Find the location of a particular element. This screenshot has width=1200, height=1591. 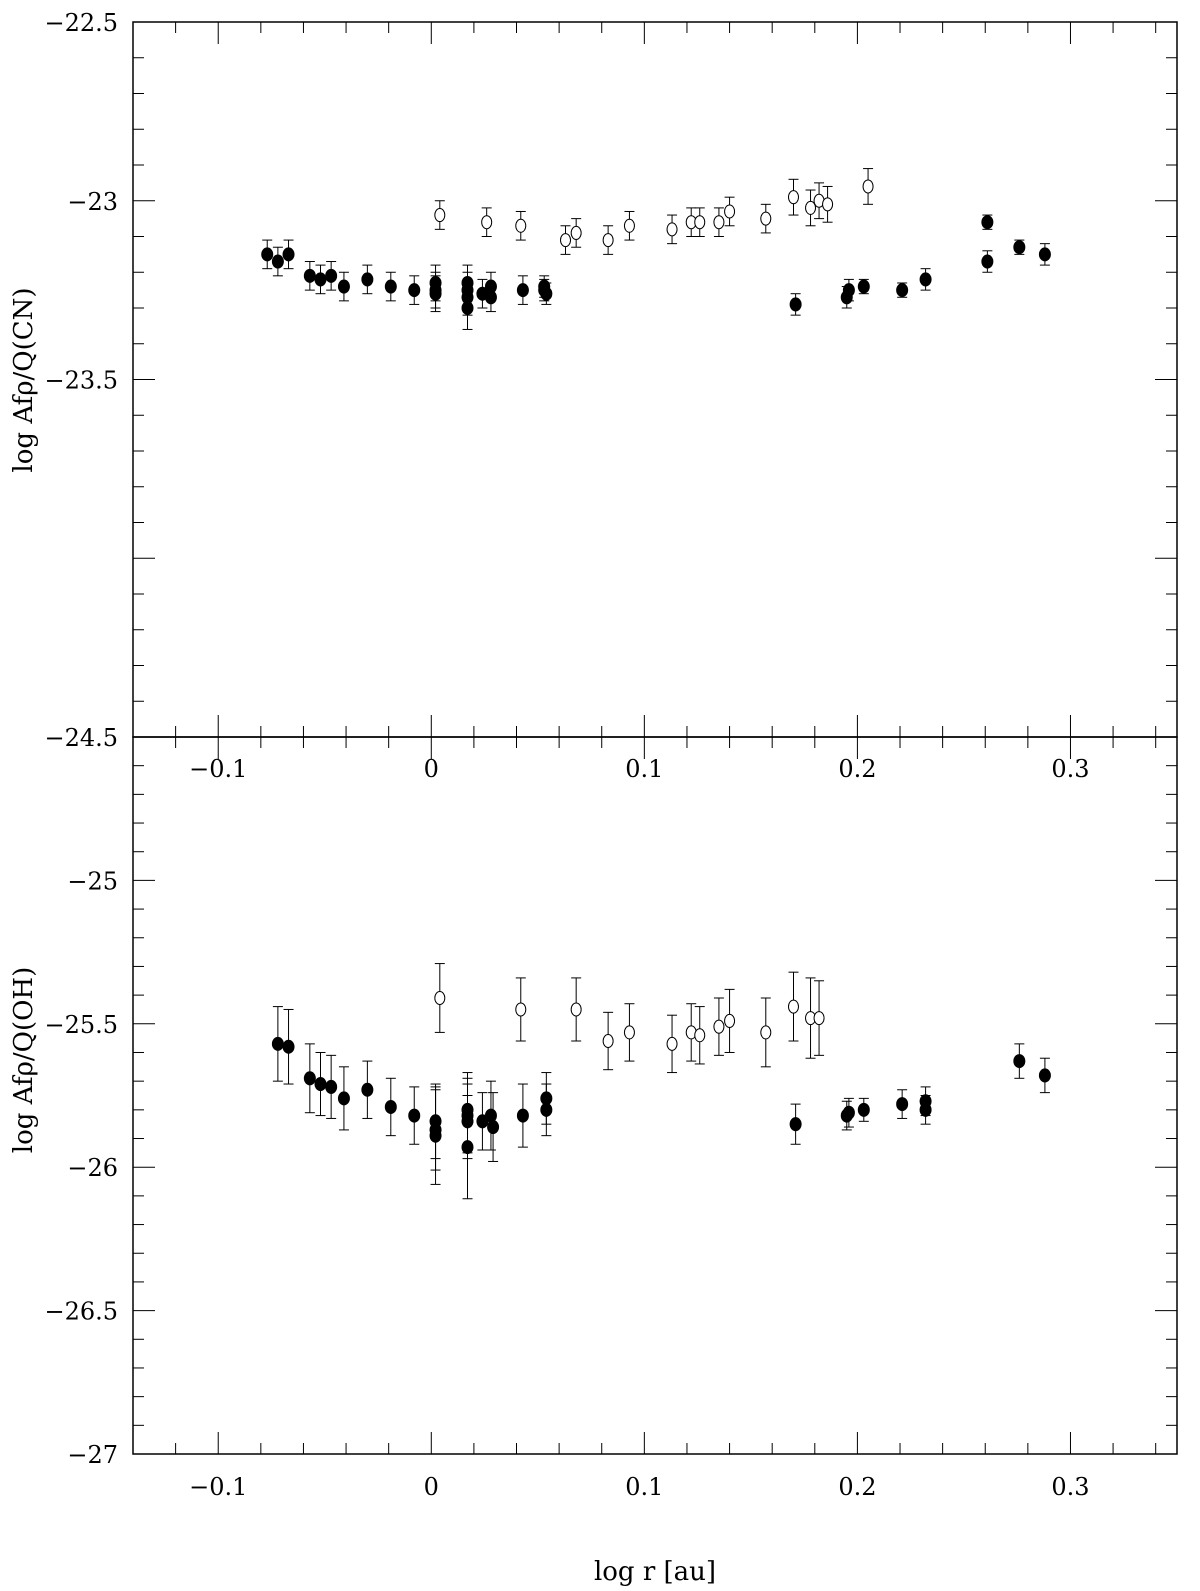

cn-y-tick-label: −23 is located at coordinates (92, 202).